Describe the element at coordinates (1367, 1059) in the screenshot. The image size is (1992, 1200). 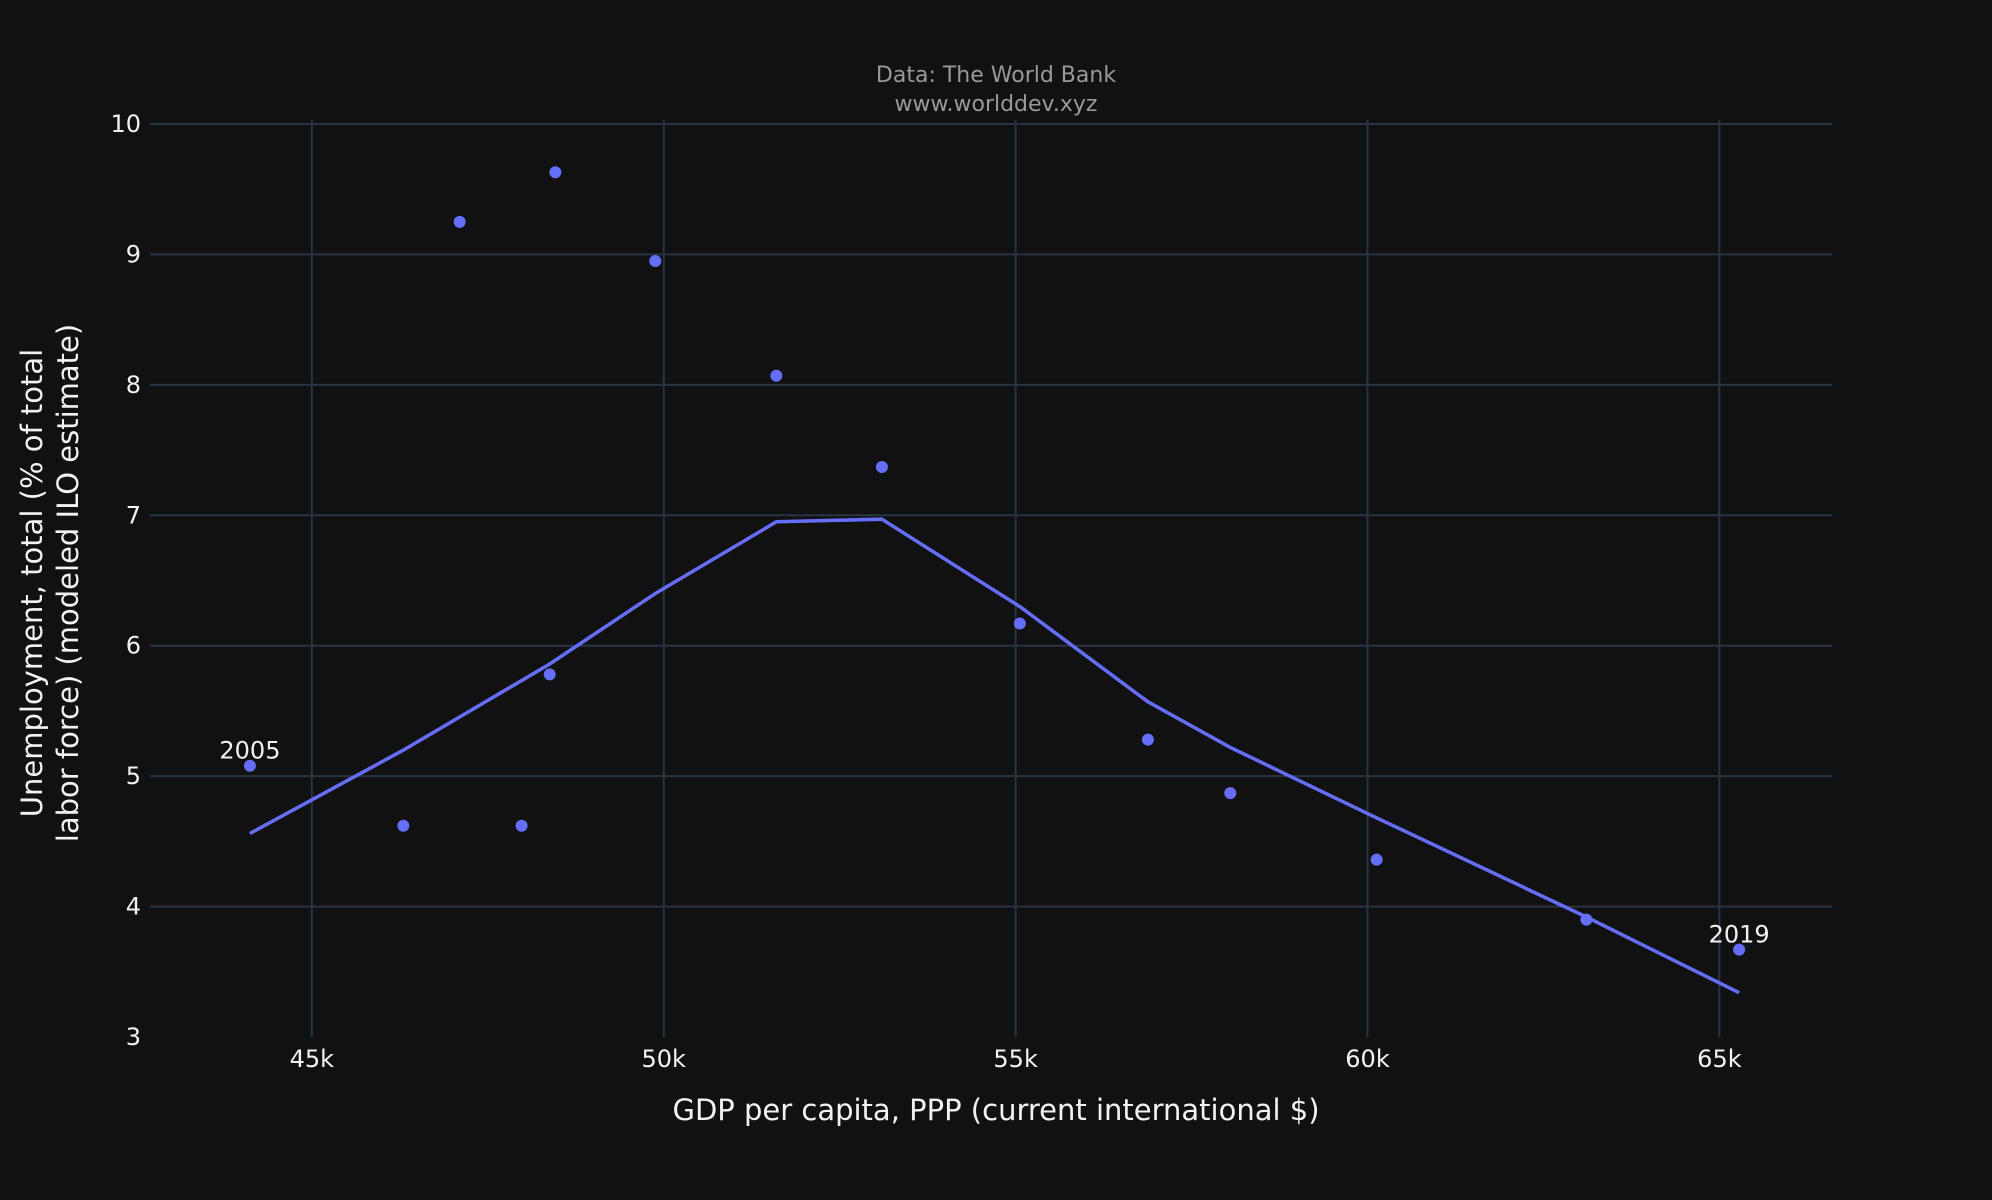
I see `x-tick-label-3: 60k` at that location.